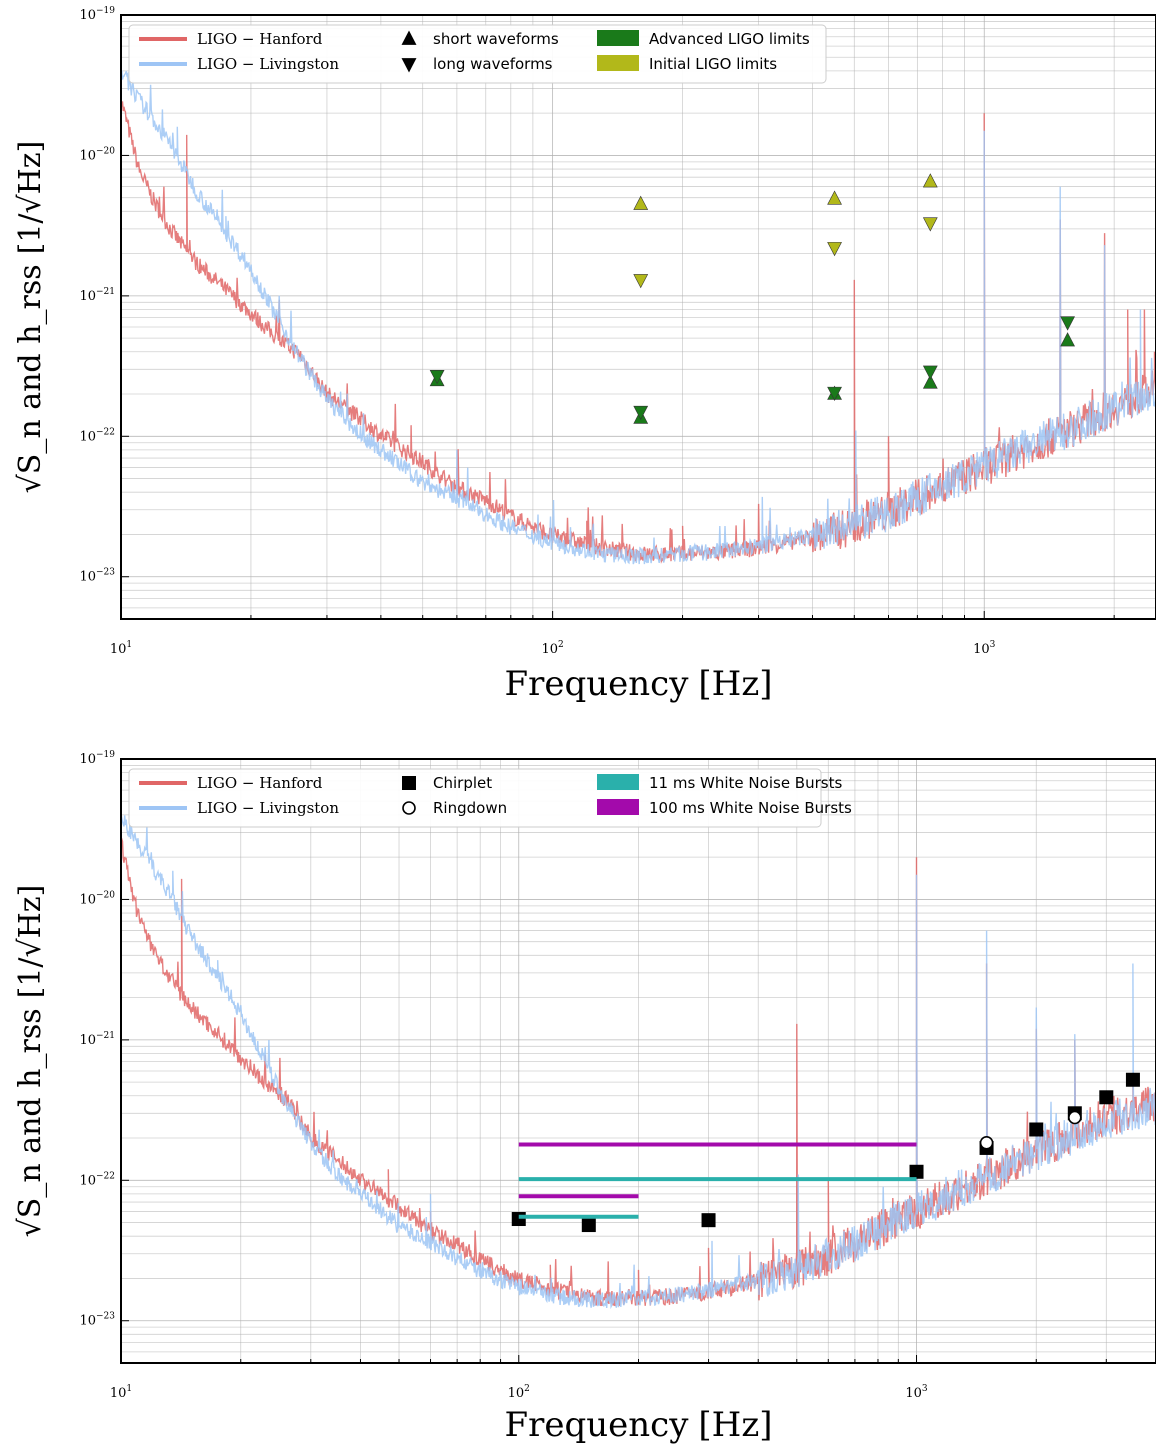 This screenshot has width=1156, height=1448. What do you see at coordinates (470, 808) in the screenshot?
I see `legend-label: Ringdown` at bounding box center [470, 808].